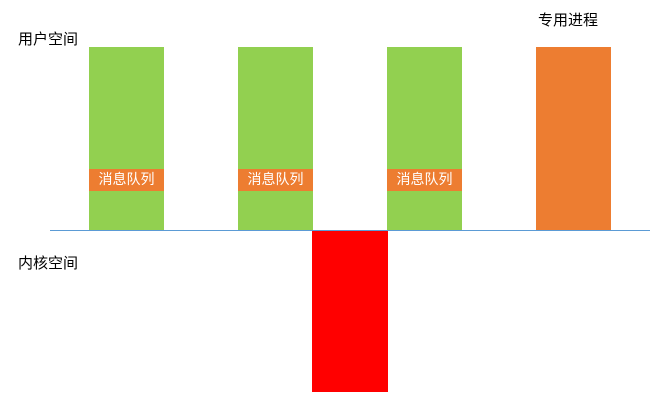 Image resolution: width=663 pixels, height=408 pixels. I want to click on user-space-label: 用户空间, so click(48, 39).